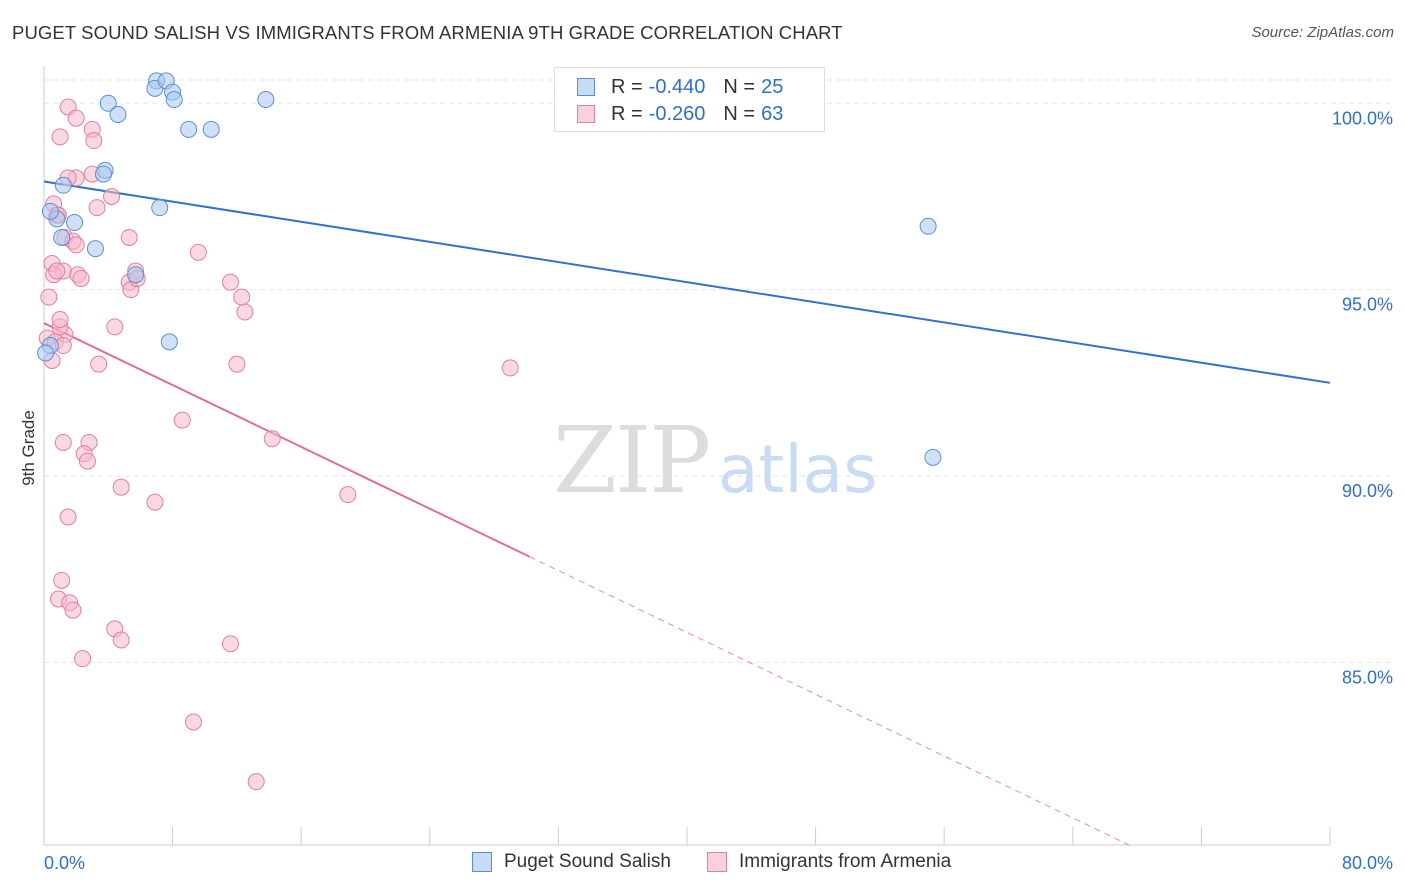  What do you see at coordinates (1322, 32) in the screenshot?
I see `source-label: Source: ZipAtlas.com` at bounding box center [1322, 32].